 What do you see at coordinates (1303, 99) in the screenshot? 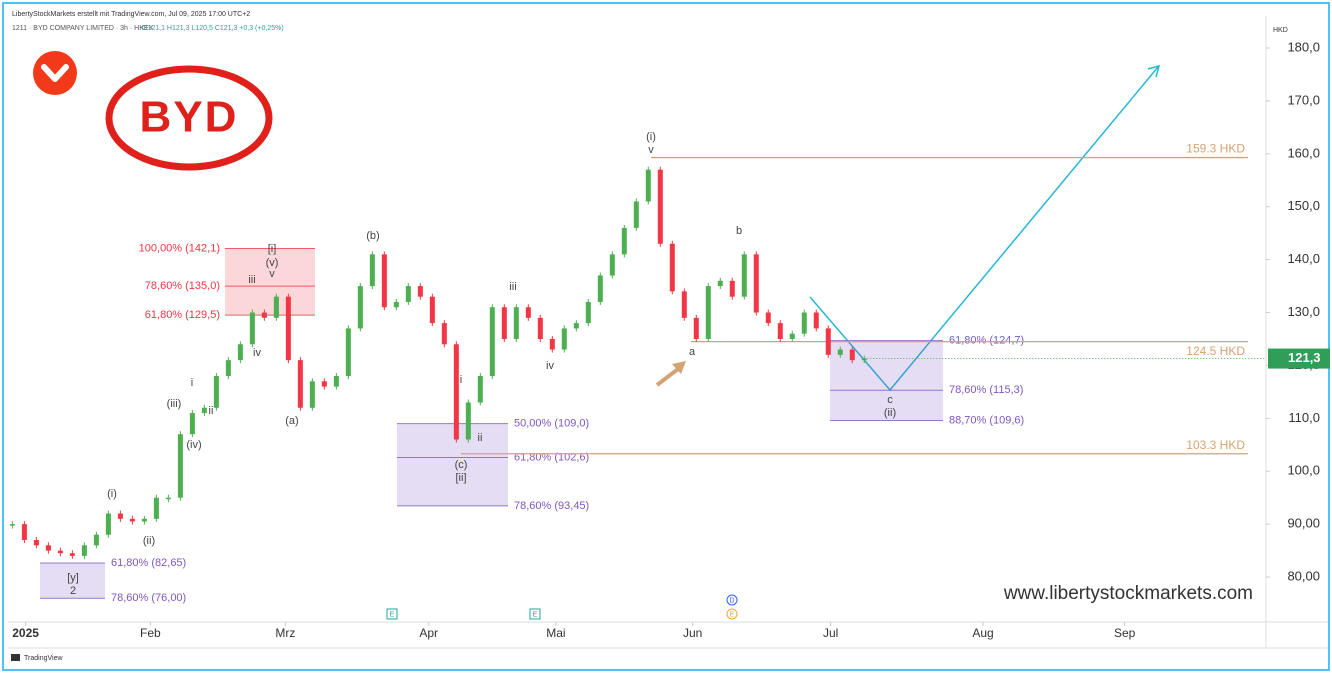
I see `y-tick-label: 170,0` at bounding box center [1303, 99].